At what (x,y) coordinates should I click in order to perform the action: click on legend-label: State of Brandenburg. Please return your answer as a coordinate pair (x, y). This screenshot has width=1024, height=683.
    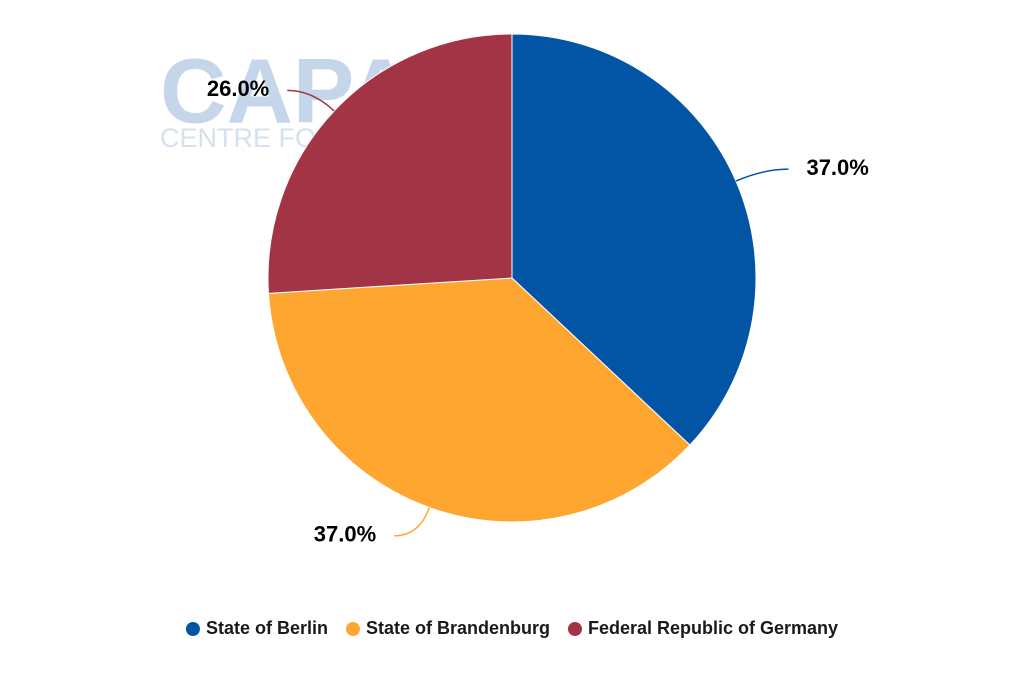
    Looking at the image, I should click on (458, 628).